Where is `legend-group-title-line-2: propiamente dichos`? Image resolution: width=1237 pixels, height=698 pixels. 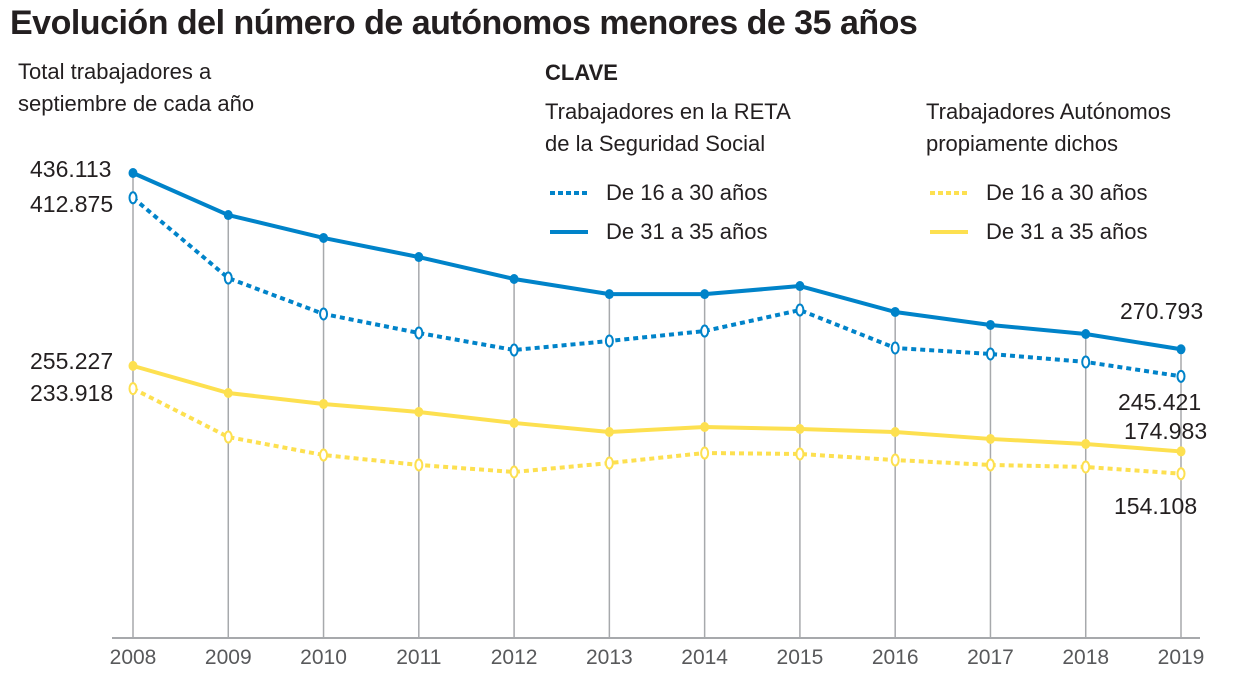
legend-group-title-line-2: propiamente dichos is located at coordinates (1022, 143).